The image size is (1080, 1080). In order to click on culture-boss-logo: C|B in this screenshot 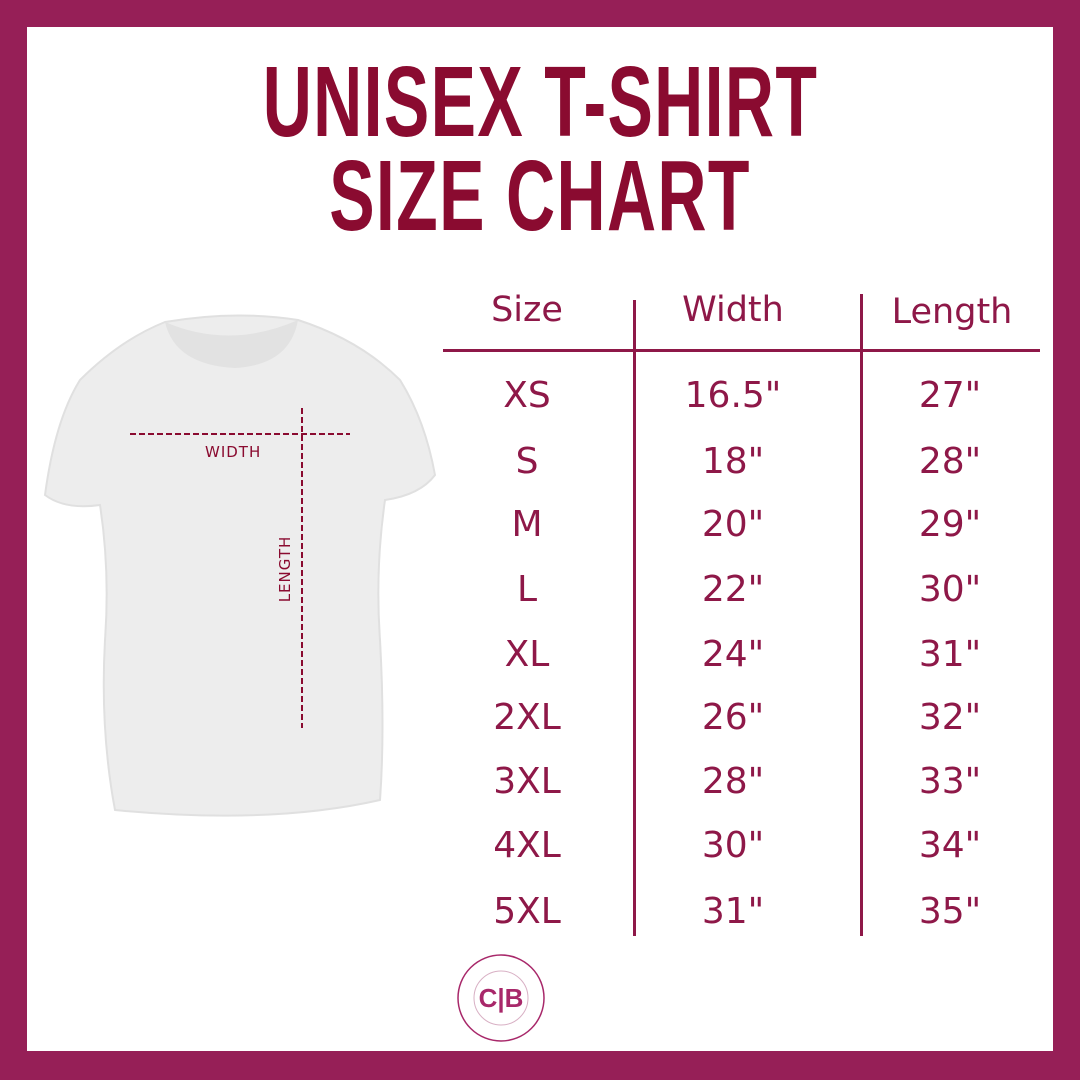, I will do `click(501, 998)`.